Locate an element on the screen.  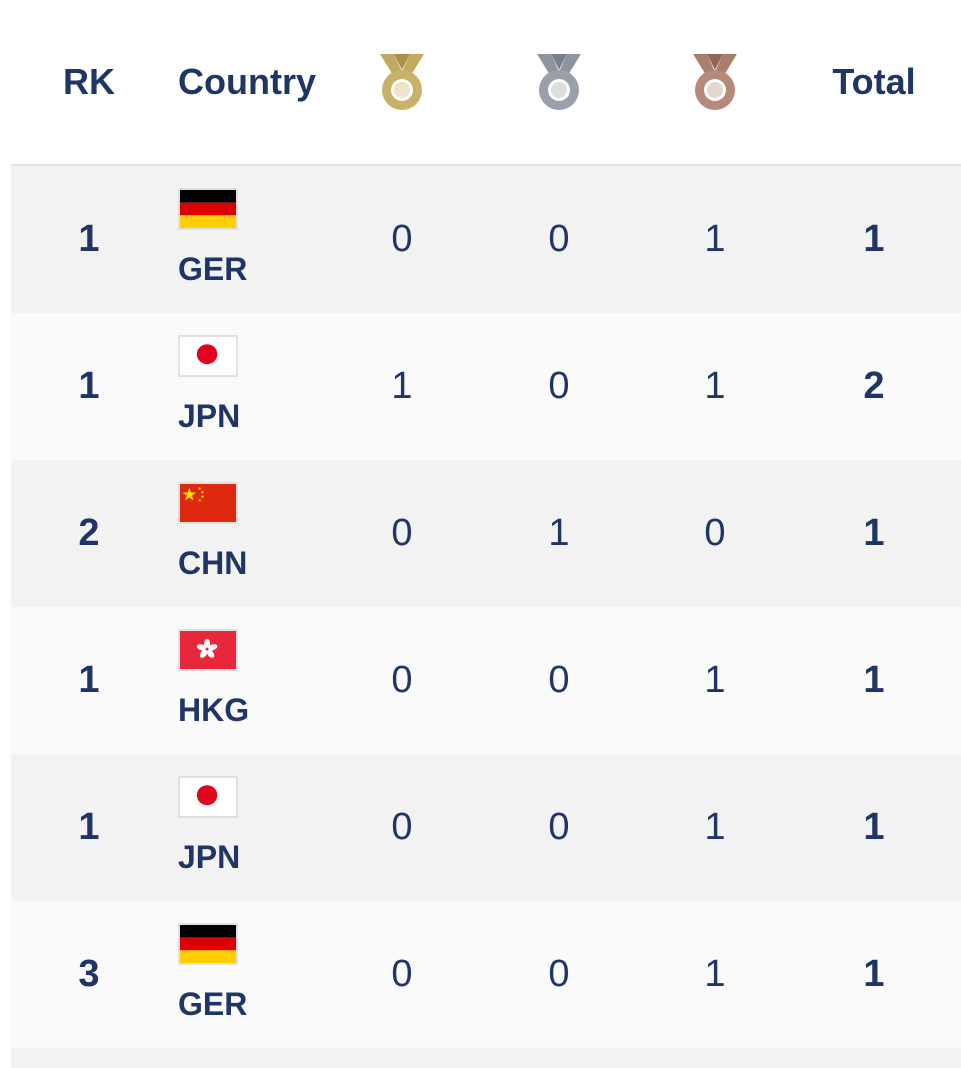
table-row: 1 JPN 0 0 1 1 is located at coordinates (486, 827).